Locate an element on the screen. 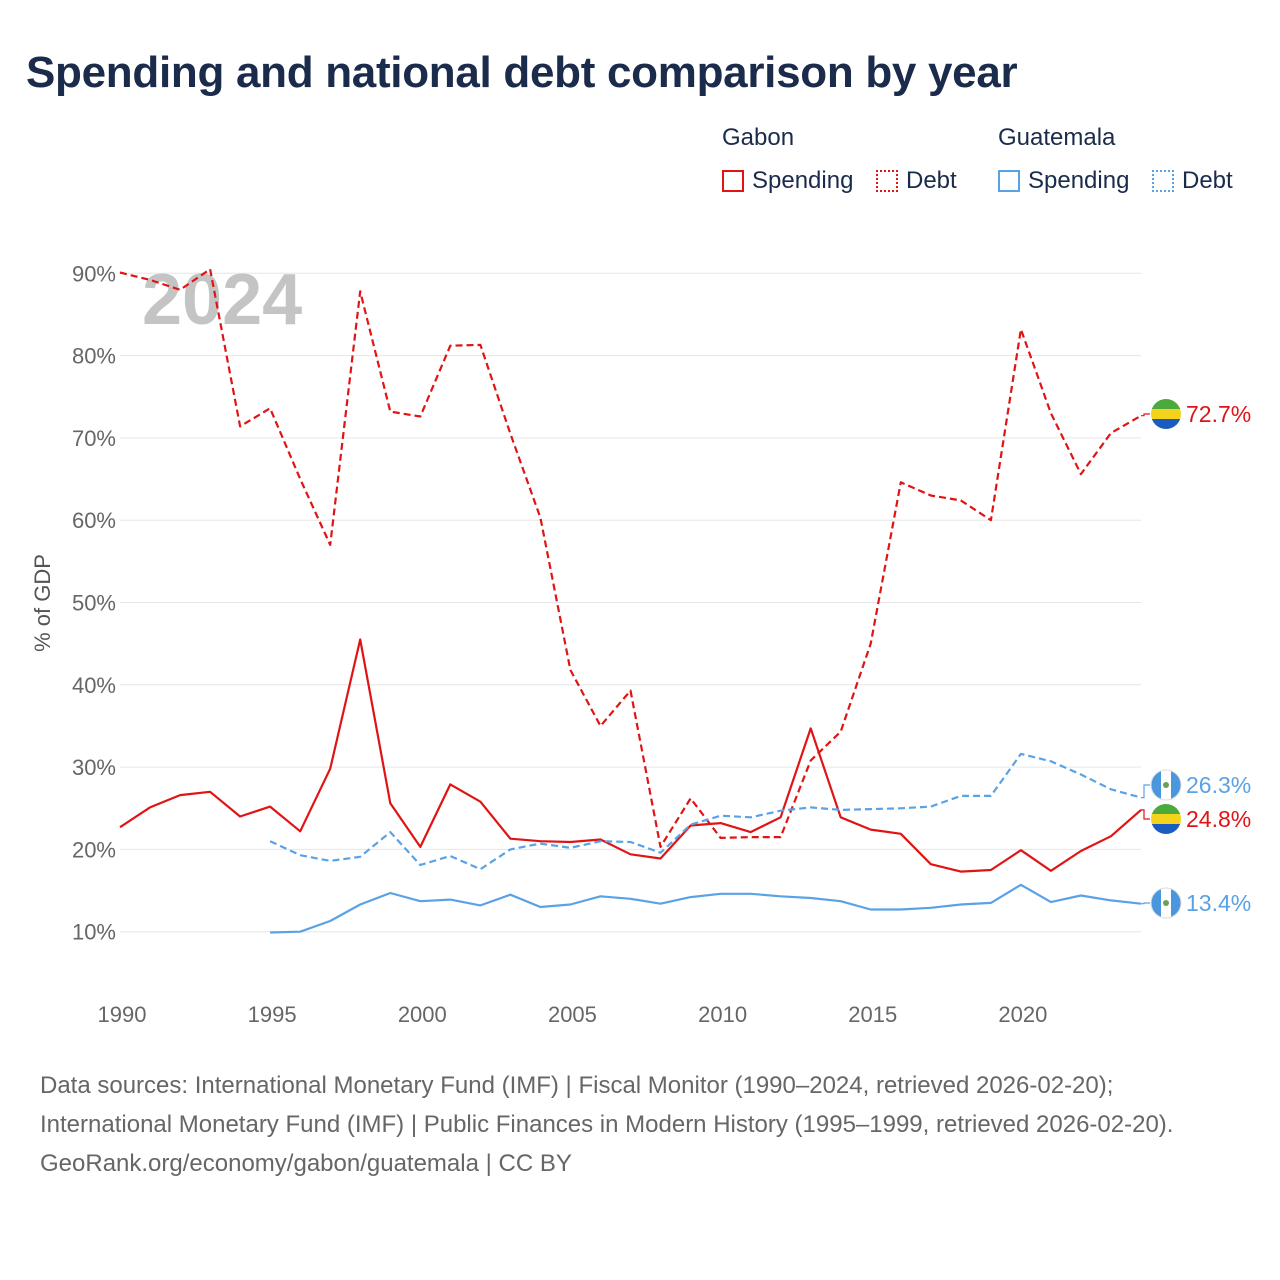  x-tick-label: 2000 is located at coordinates (422, 1014).